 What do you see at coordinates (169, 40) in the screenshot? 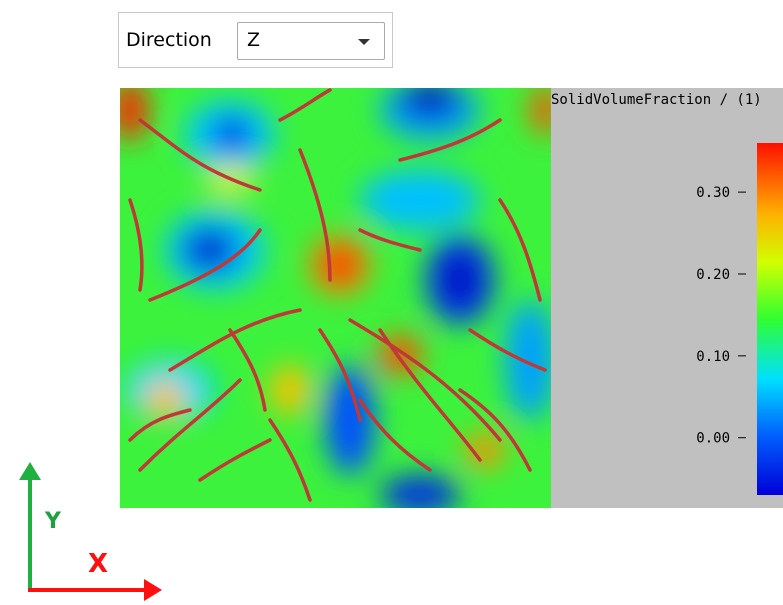
I see `direction-label: Direction` at bounding box center [169, 40].